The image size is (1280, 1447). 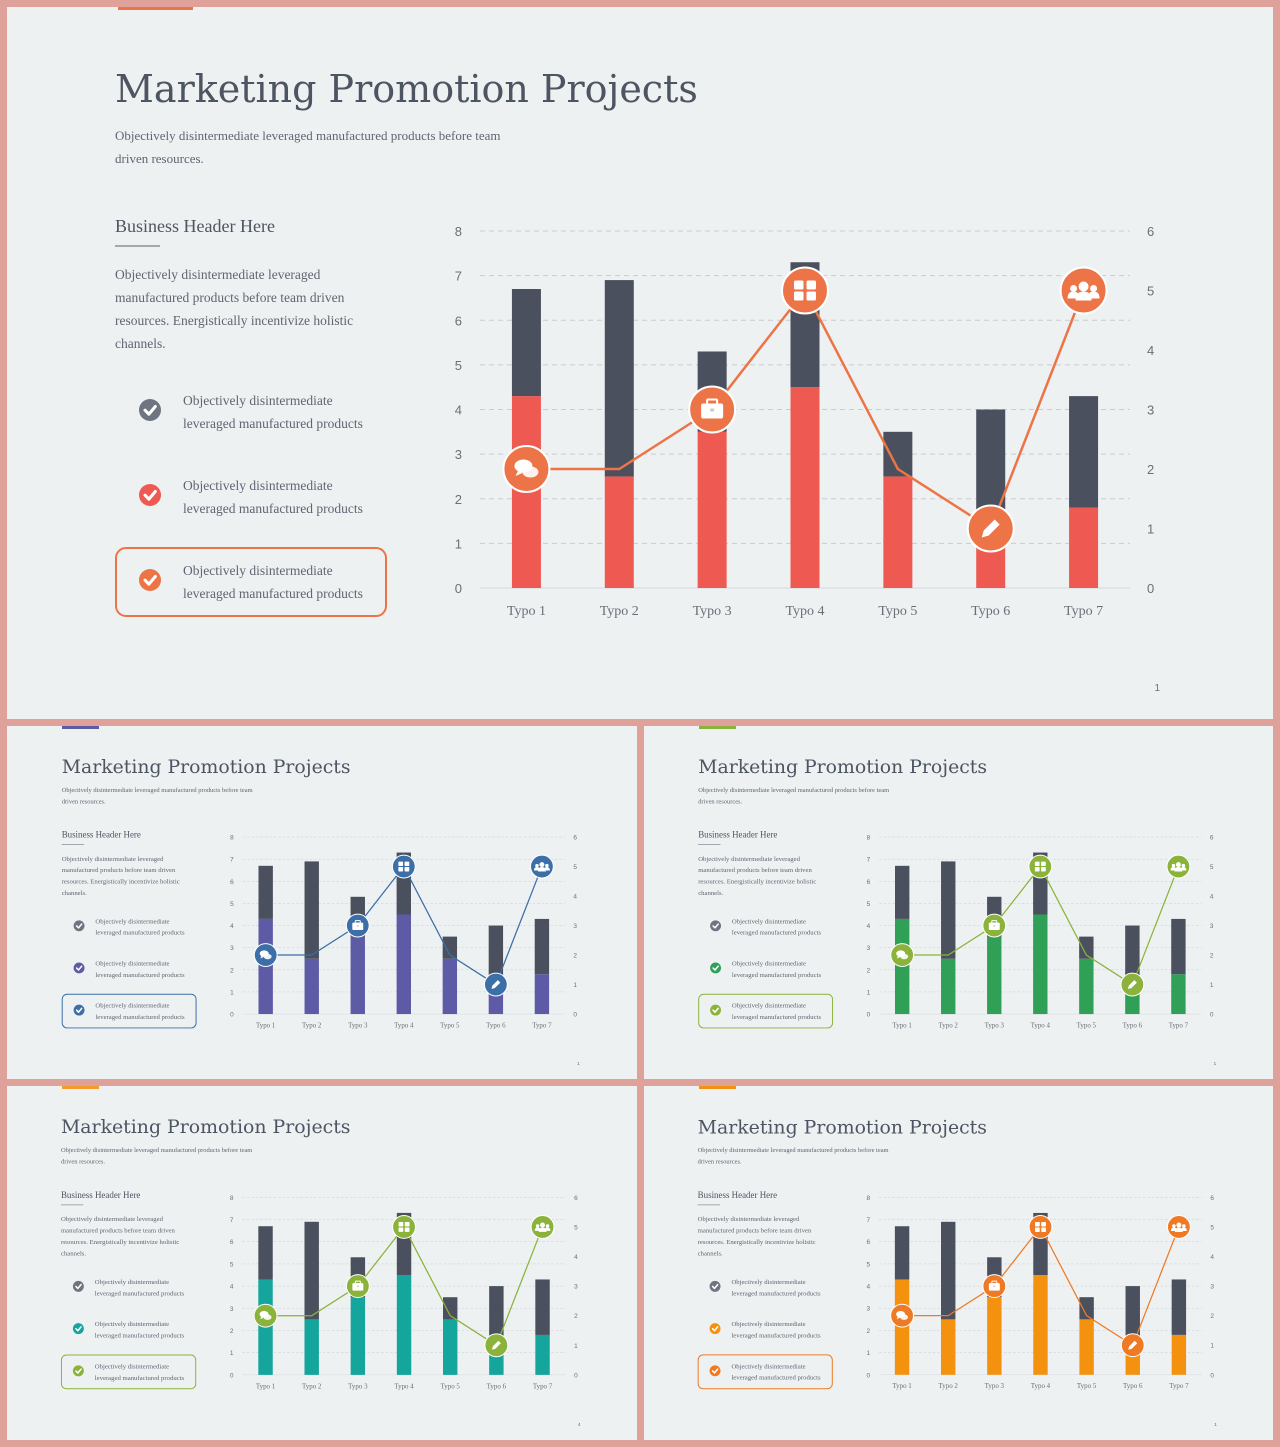 I want to click on chat-icon, so click(x=265, y=1315).